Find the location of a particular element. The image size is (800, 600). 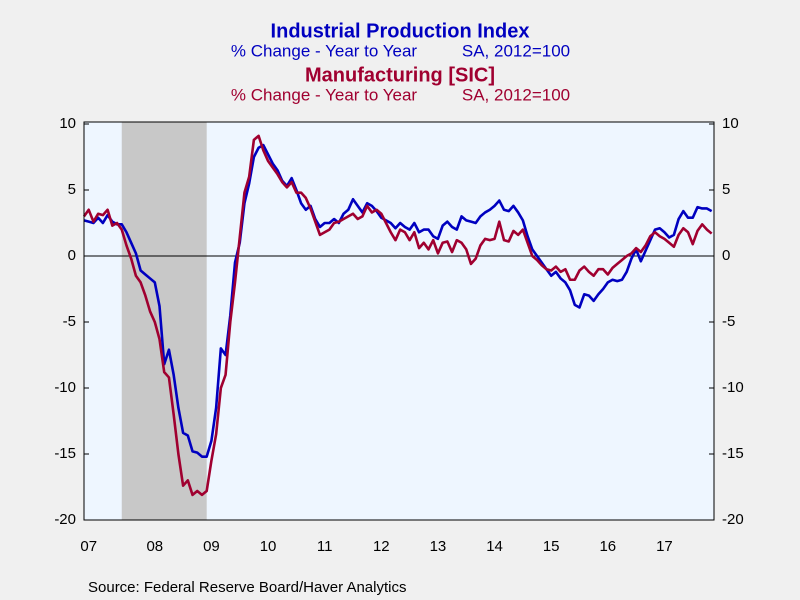

series-title: Manufacturing [SIC] is located at coordinates (400, 75).